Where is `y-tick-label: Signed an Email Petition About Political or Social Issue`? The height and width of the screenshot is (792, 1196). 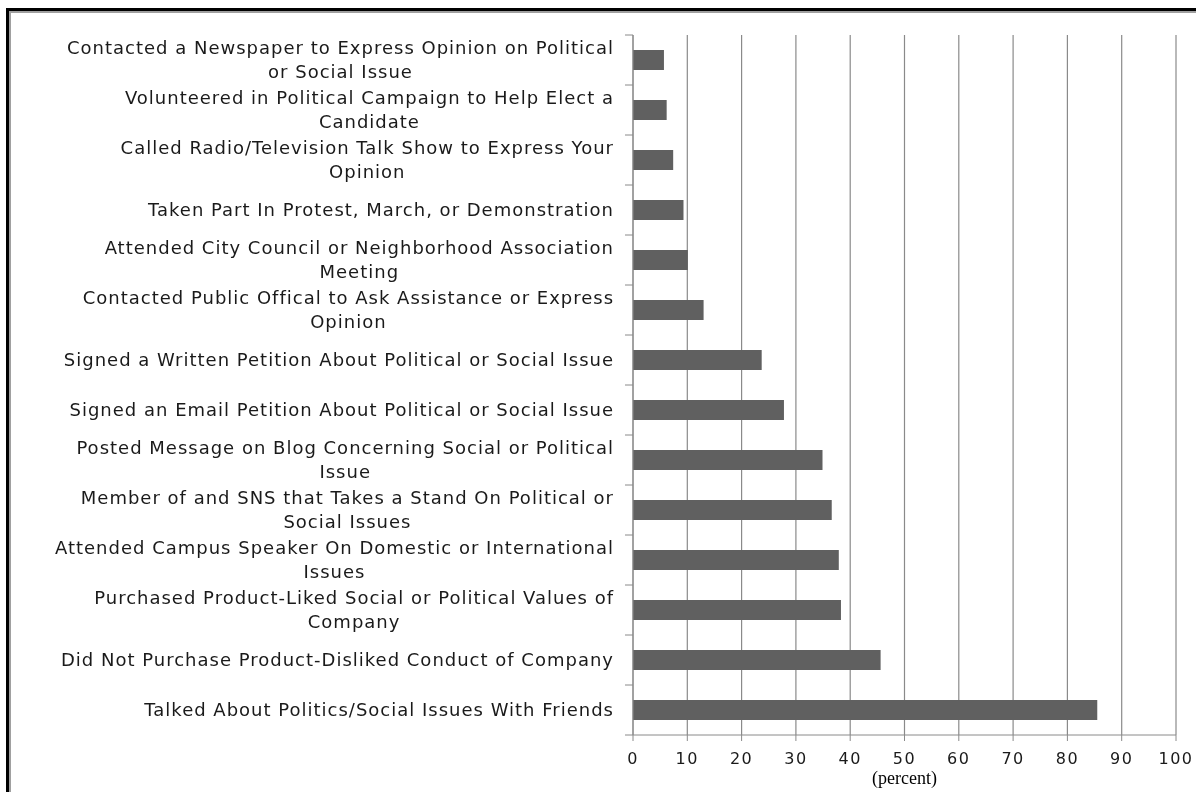 y-tick-label: Signed an Email Petition About Political or Social Issue is located at coordinates (341, 410).